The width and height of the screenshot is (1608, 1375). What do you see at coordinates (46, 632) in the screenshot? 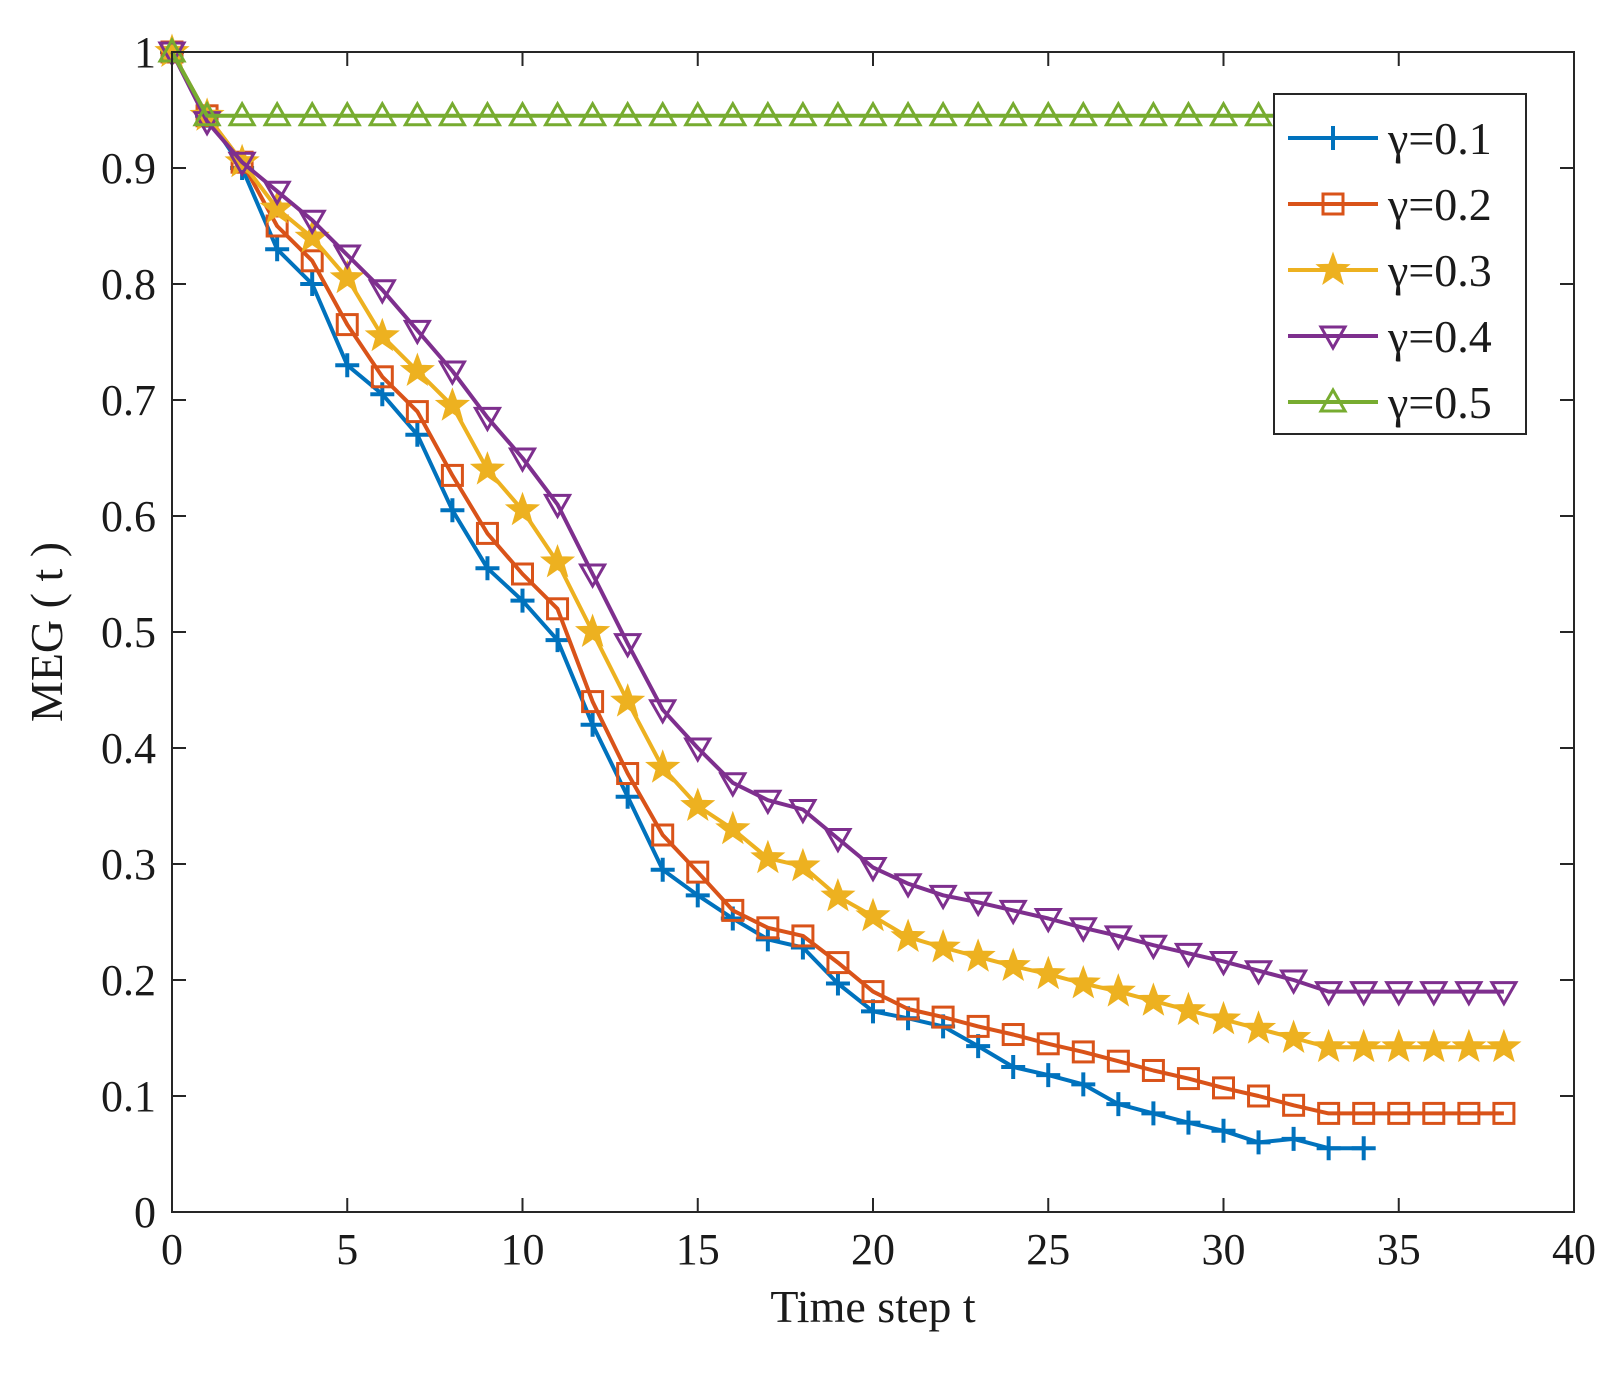
I see `y-axis-label: MEG ( t )` at bounding box center [46, 632].